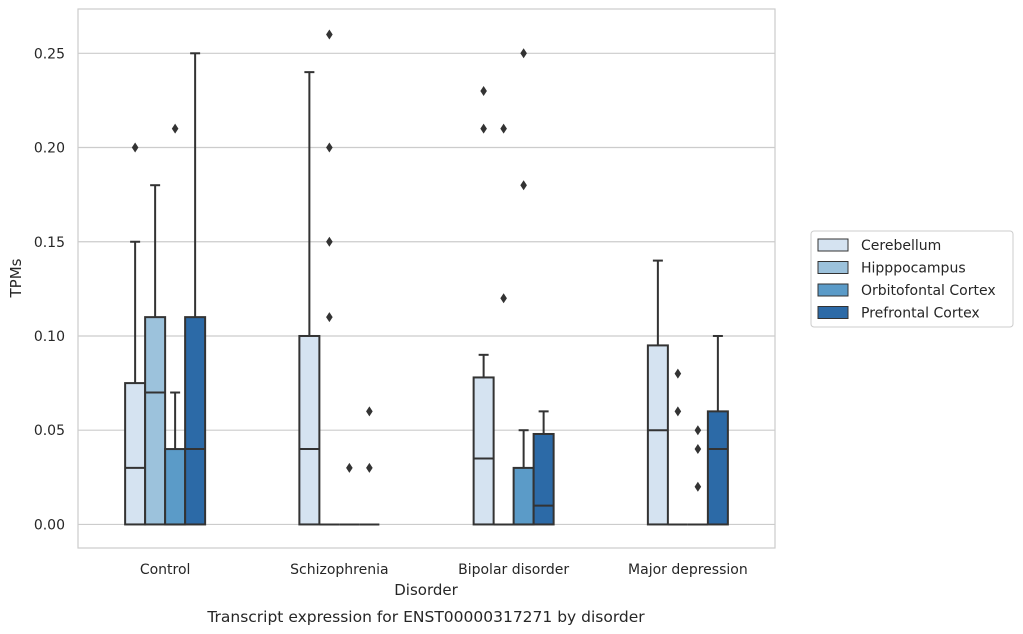  Describe the element at coordinates (16, 278) in the screenshot. I see `y-axis-label: TPMs` at that location.